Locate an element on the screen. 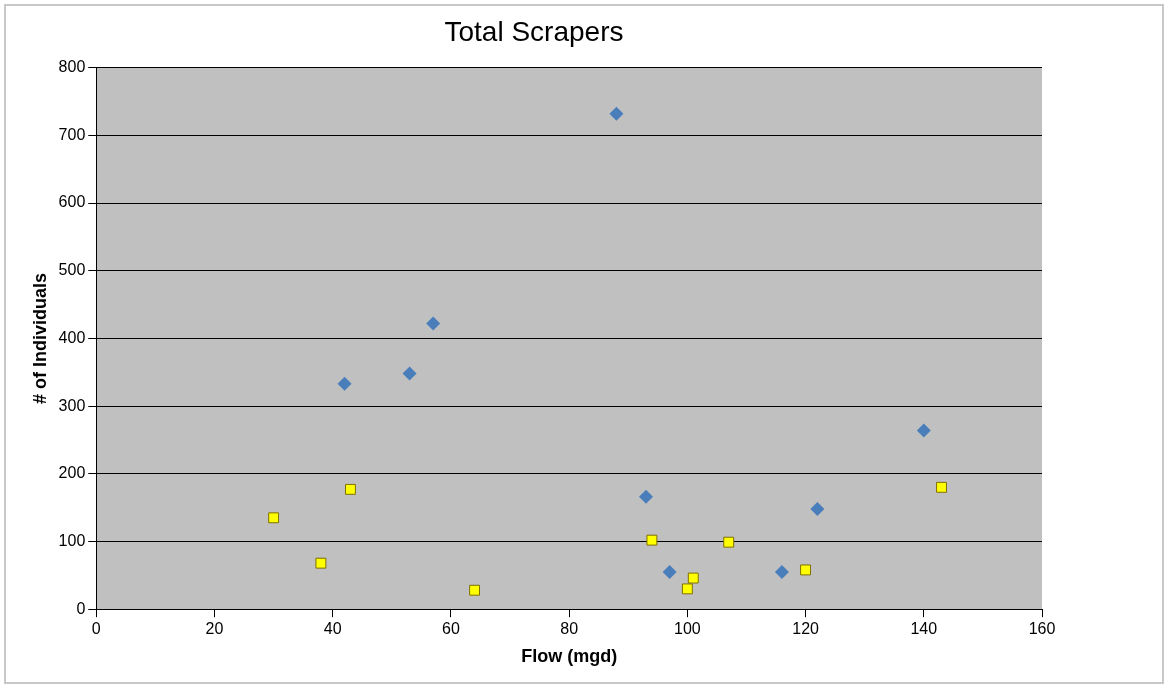 The image size is (1171, 689). y-tick-label: 200 is located at coordinates (72, 473).